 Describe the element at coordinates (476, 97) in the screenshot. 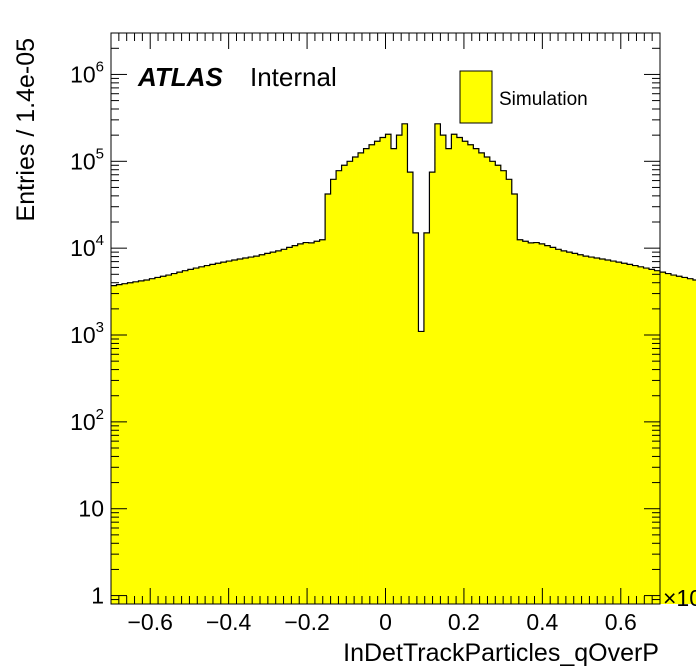

I see `legend-swatch-simulation` at that location.